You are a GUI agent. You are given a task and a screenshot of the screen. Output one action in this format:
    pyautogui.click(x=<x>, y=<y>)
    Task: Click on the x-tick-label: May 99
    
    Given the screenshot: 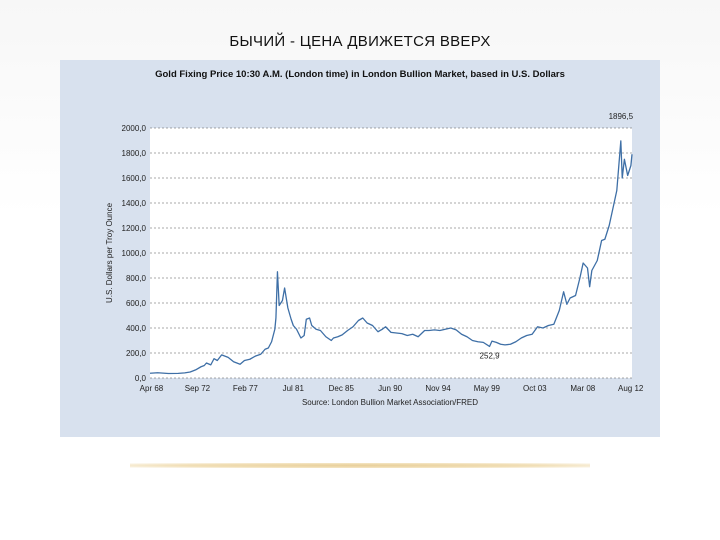 What is the action you would take?
    pyautogui.click(x=487, y=388)
    